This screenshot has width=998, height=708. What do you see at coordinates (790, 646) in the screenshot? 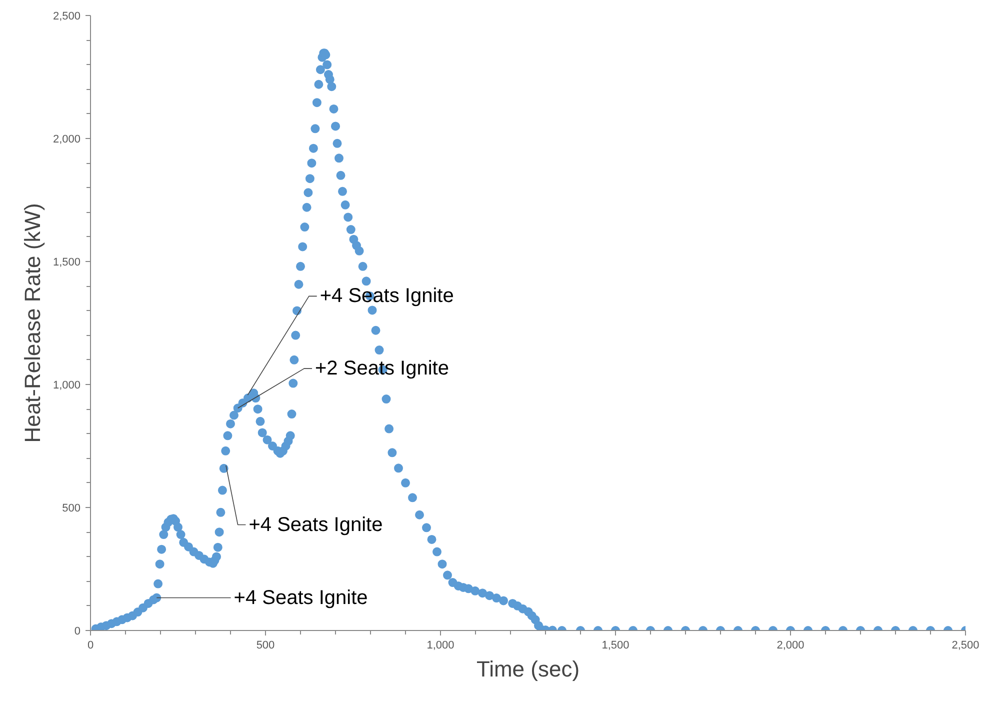
I see `x-tick-label: 2,000` at bounding box center [790, 646].